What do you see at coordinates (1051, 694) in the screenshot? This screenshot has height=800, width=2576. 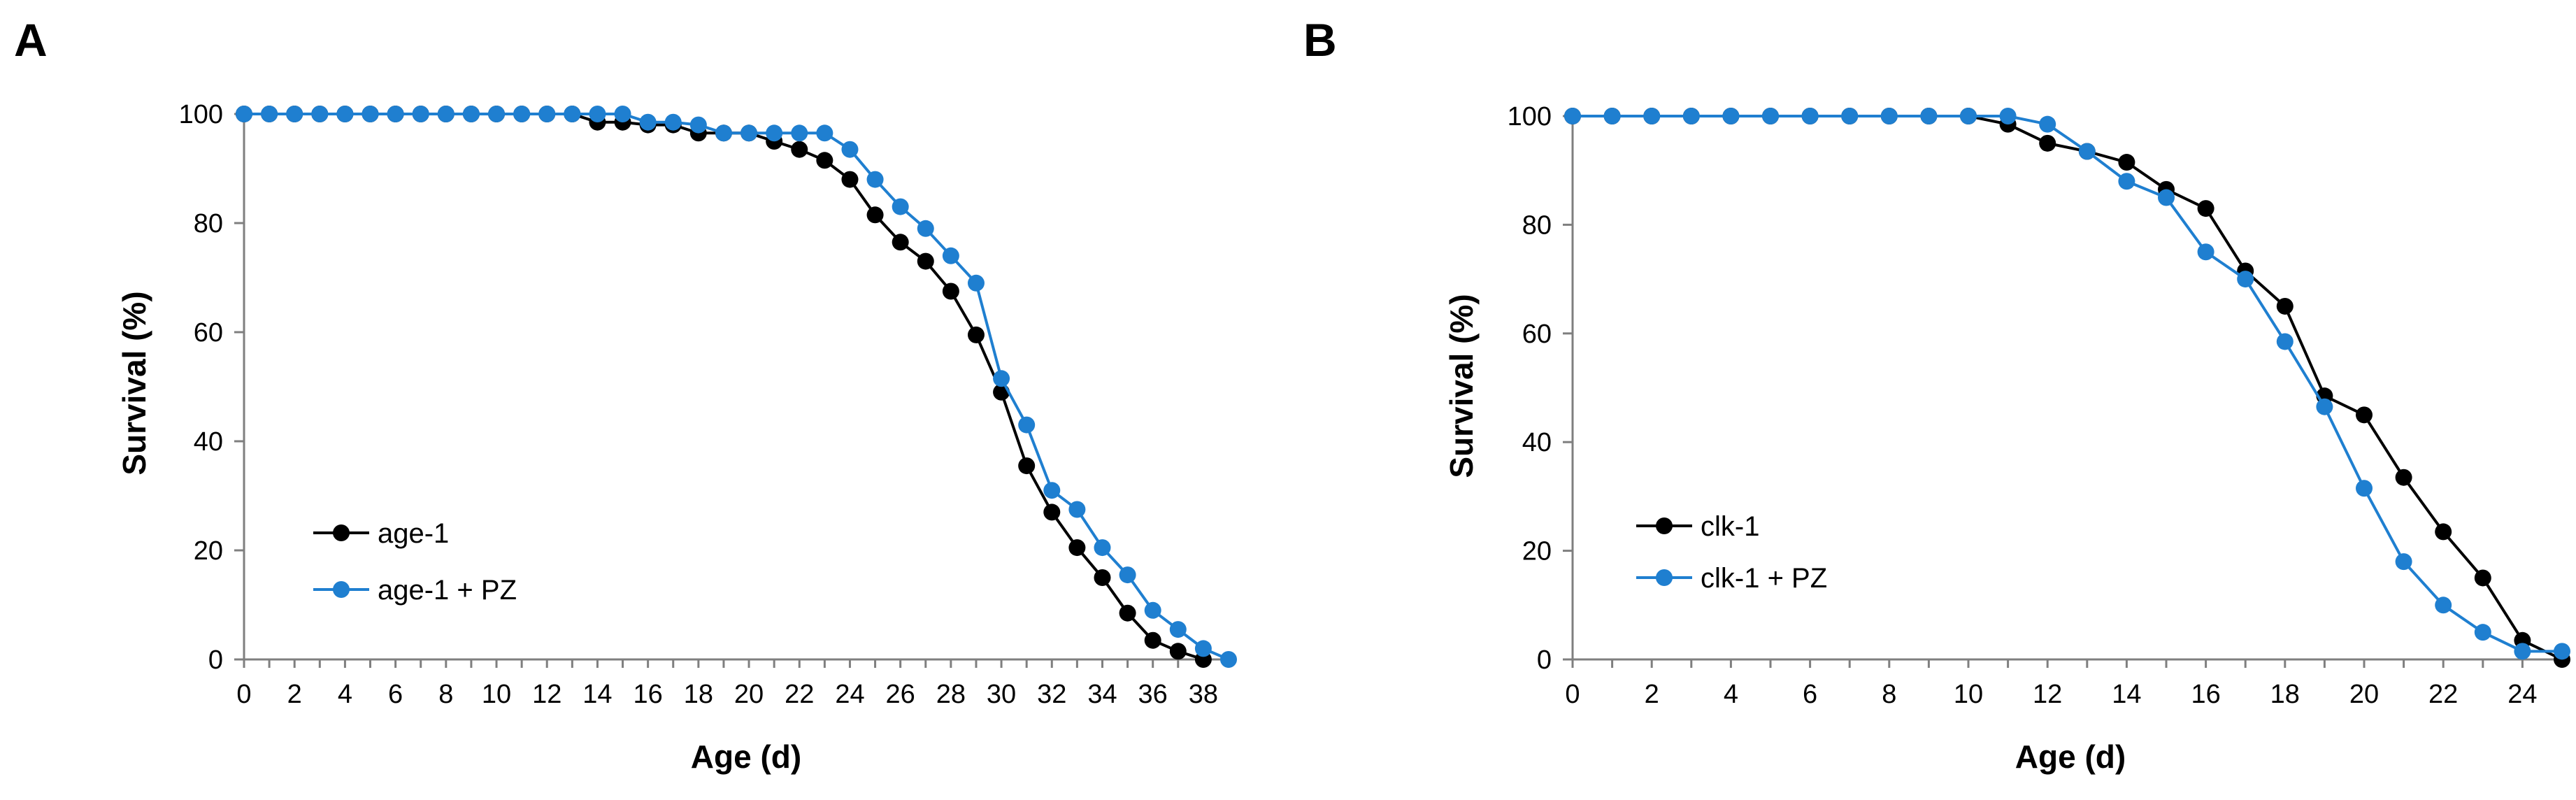 I see `x-tick-label: 32` at bounding box center [1051, 694].